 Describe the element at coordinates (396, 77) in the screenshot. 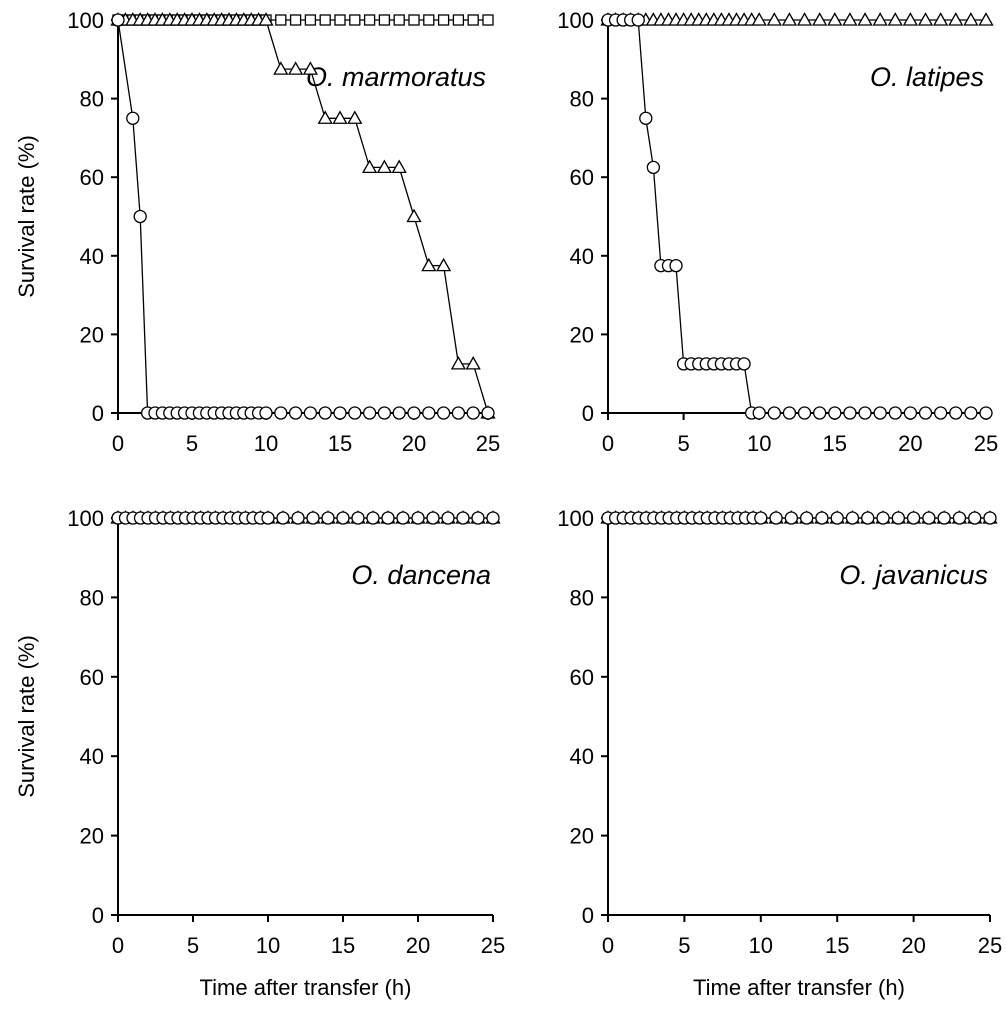

I see `panel-title: O. marmoratus` at that location.